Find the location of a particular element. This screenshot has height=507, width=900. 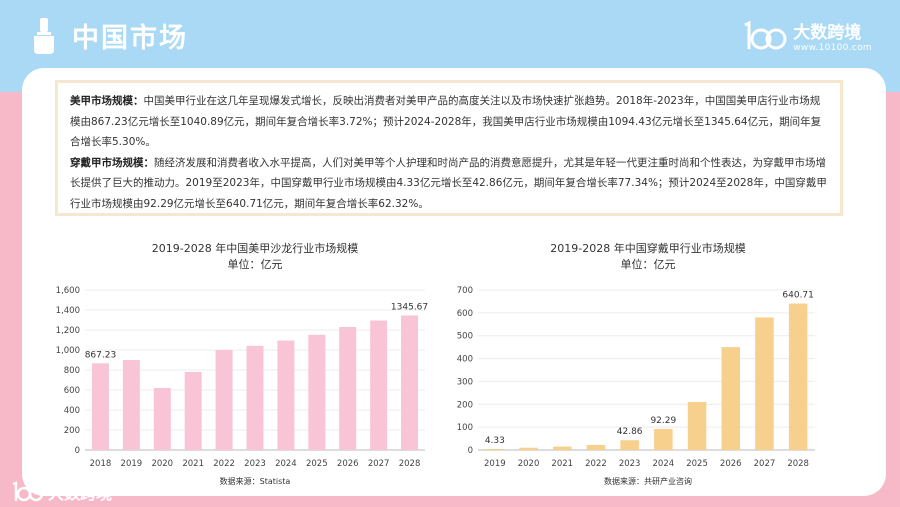

y-tick-label: 300 is located at coordinates (465, 382).